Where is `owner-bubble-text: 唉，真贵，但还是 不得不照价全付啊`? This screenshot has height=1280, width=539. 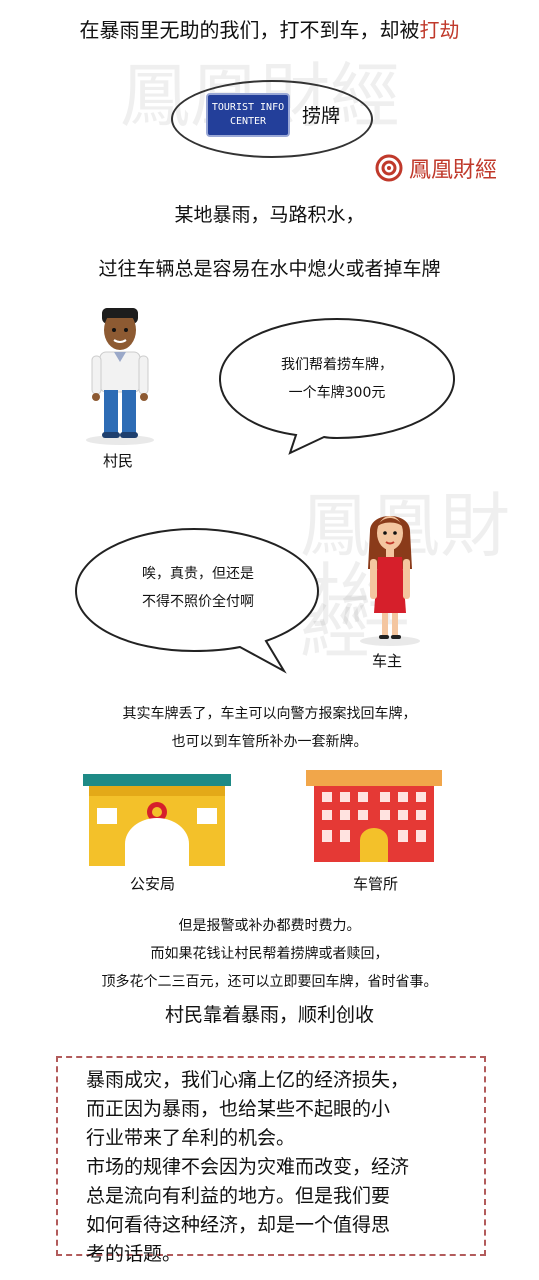 owner-bubble-text: 唉，真贵，但还是 不得不照价全付啊 is located at coordinates (198, 588).